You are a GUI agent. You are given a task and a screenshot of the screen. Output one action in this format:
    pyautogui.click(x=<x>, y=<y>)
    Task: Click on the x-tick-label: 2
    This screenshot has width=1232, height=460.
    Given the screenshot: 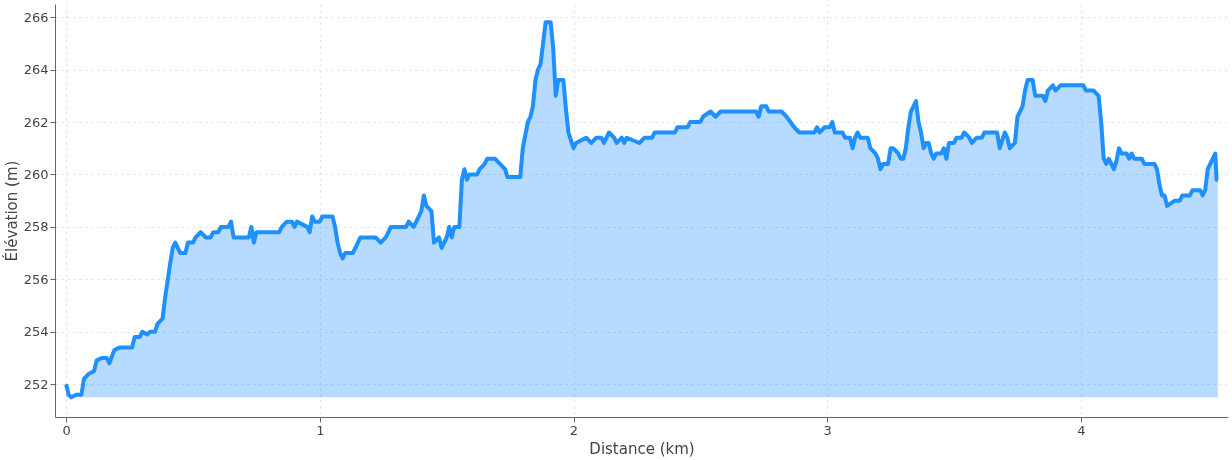 What is the action you would take?
    pyautogui.click(x=574, y=430)
    